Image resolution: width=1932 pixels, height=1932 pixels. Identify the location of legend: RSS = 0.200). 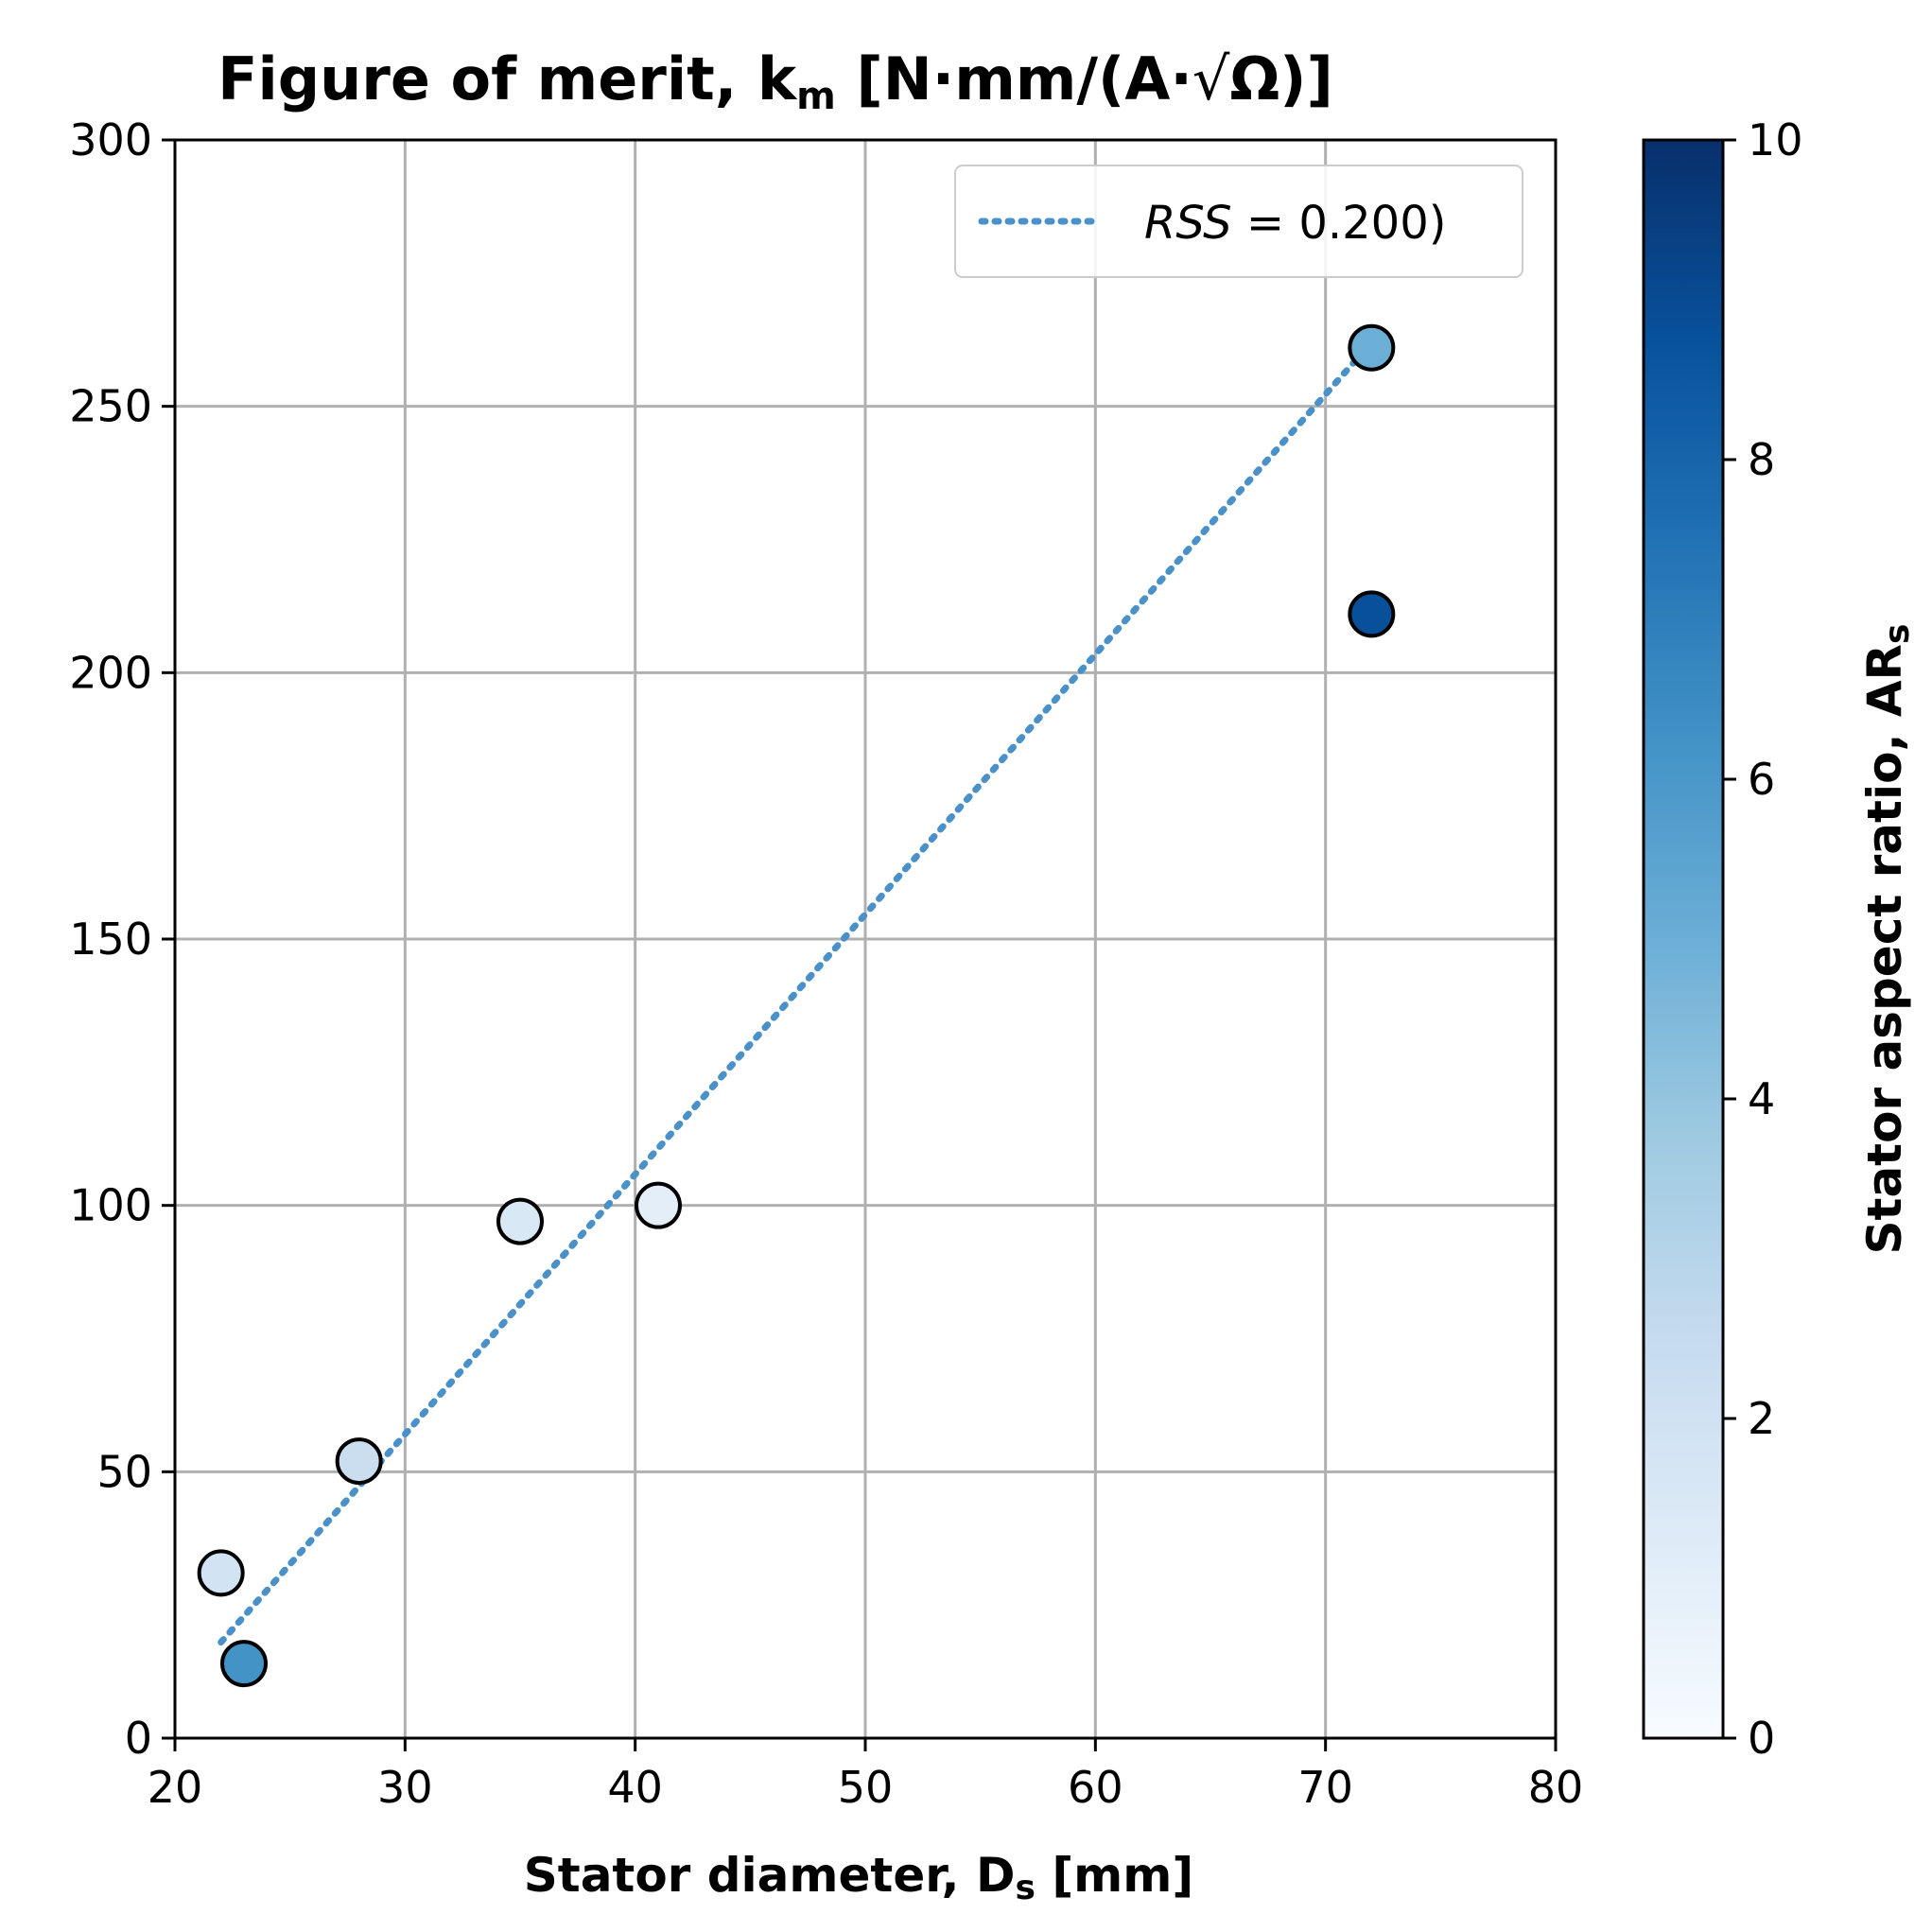
(1238, 221).